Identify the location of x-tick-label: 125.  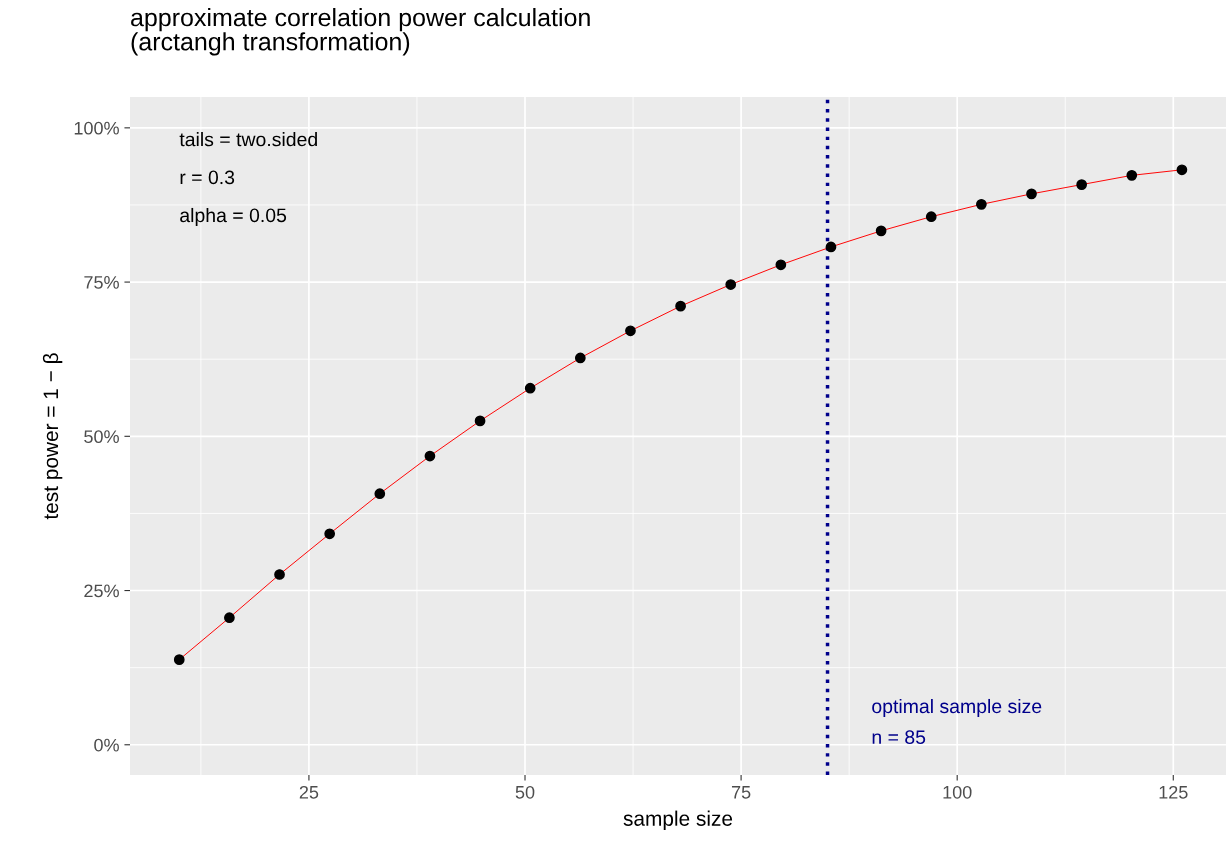
(1173, 792).